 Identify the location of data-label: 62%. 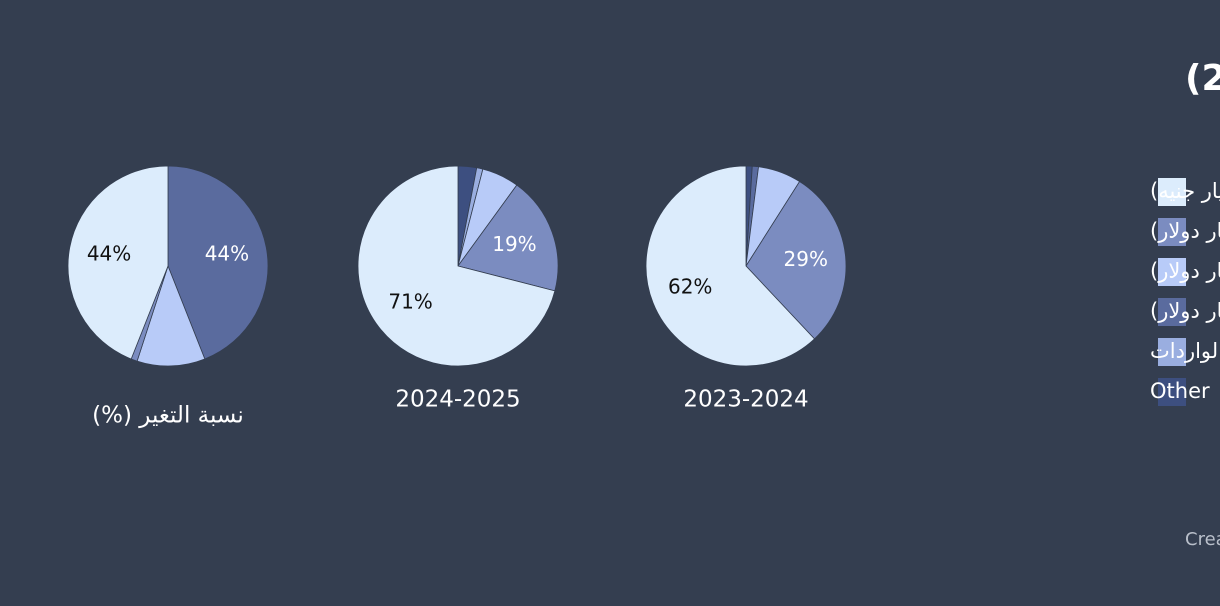
(690, 287).